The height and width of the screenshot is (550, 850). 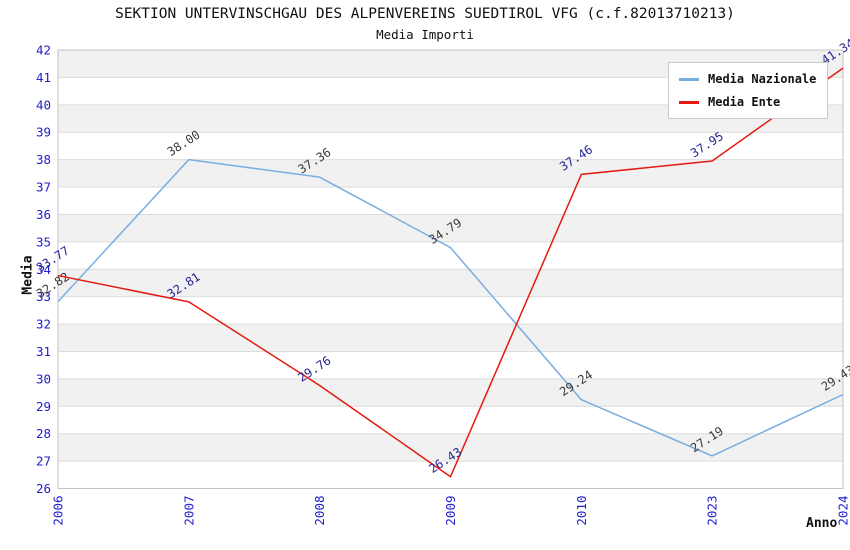 I want to click on y-tick-label: 32, so click(x=43, y=324).